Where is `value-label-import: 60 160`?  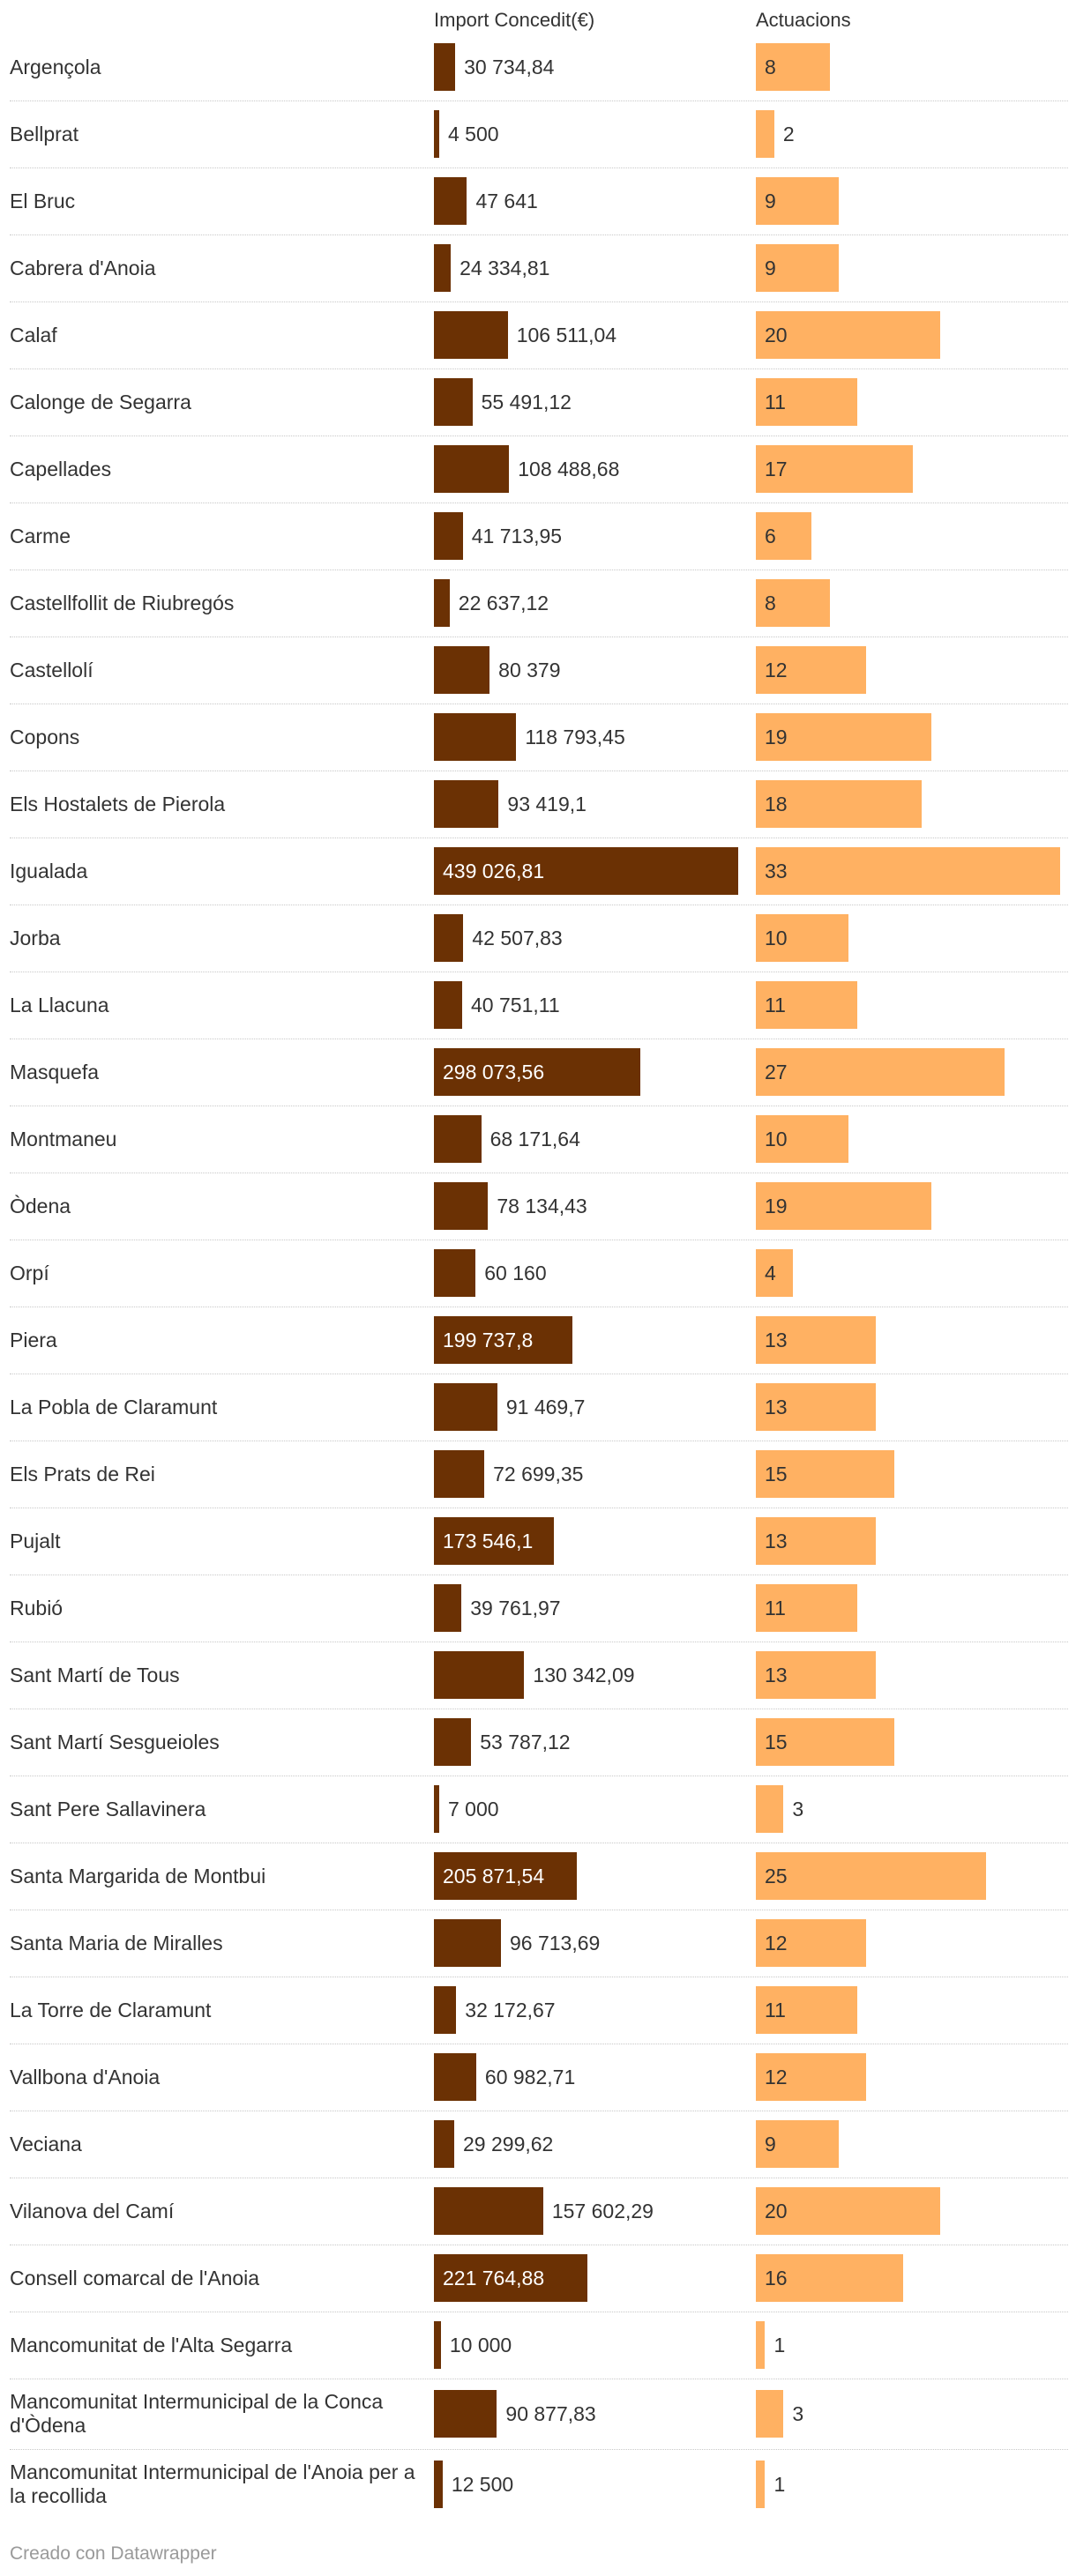
value-label-import: 60 160 is located at coordinates (515, 1273).